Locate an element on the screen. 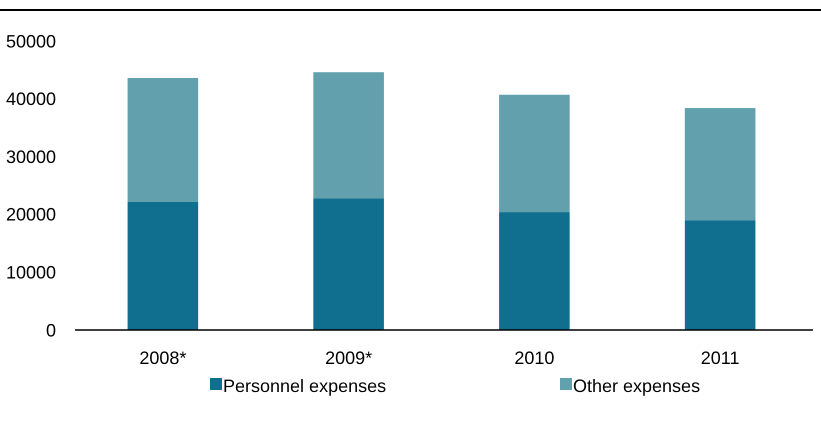 The image size is (821, 430). x-tick-label: 2008* is located at coordinates (162, 358).